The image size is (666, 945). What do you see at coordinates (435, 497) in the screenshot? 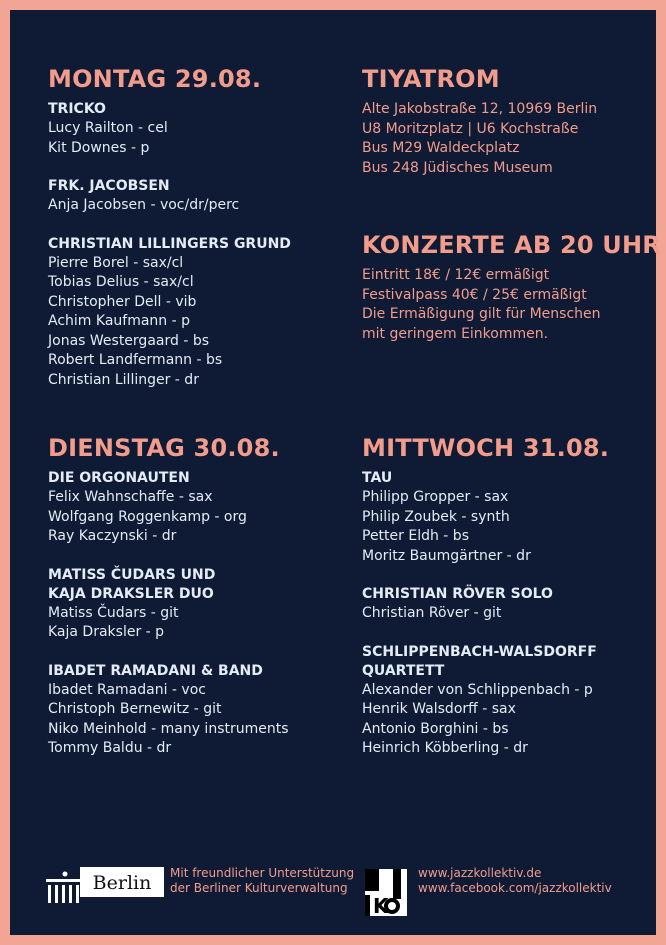
I see `musician: Philipp Gropper - sax` at bounding box center [435, 497].